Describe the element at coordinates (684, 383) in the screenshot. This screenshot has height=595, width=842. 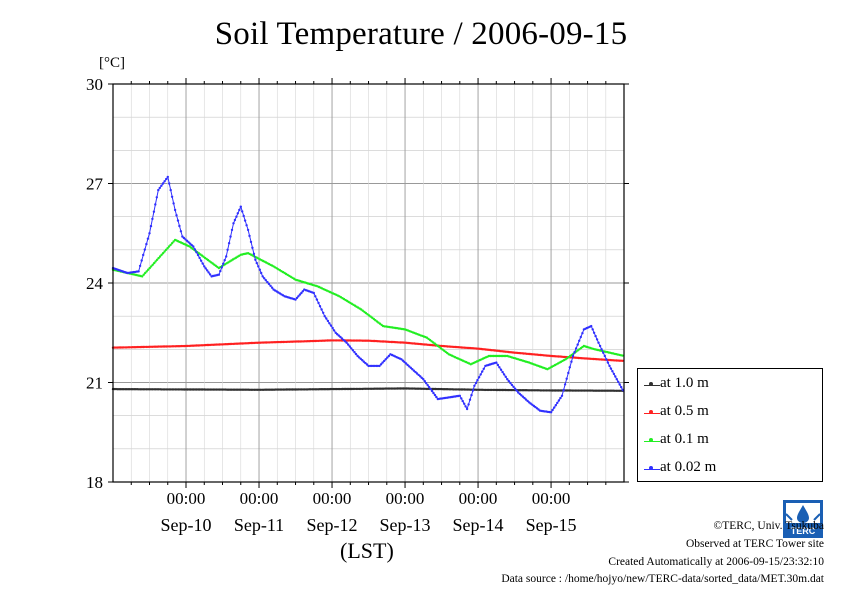
I see `legend-label: at 1.0 m` at that location.